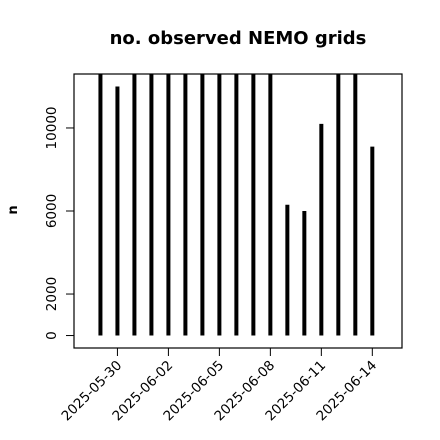 This screenshot has height=440, width=440. What do you see at coordinates (238, 38) in the screenshot?
I see `chart-title: no. observed NEMO grids` at bounding box center [238, 38].